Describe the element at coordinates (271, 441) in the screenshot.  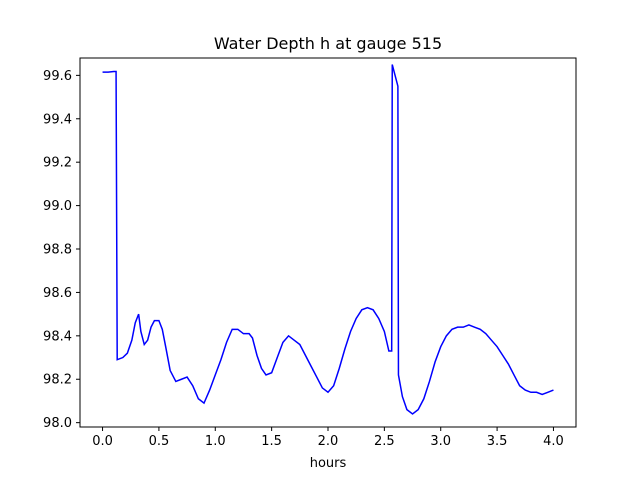
I see `x-tick-label: 1.5` at that location.